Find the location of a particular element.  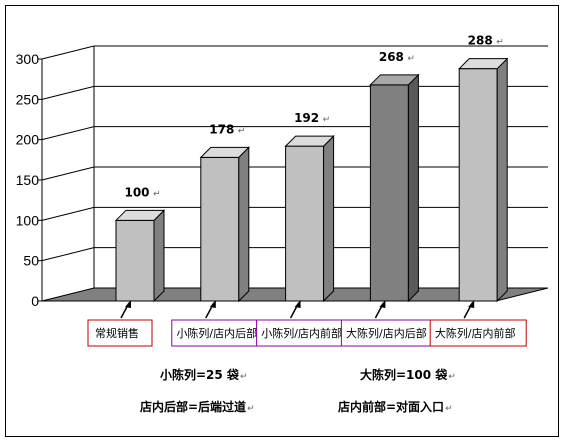

category-label-5: 大陈列/店内前部 is located at coordinates (475, 333).